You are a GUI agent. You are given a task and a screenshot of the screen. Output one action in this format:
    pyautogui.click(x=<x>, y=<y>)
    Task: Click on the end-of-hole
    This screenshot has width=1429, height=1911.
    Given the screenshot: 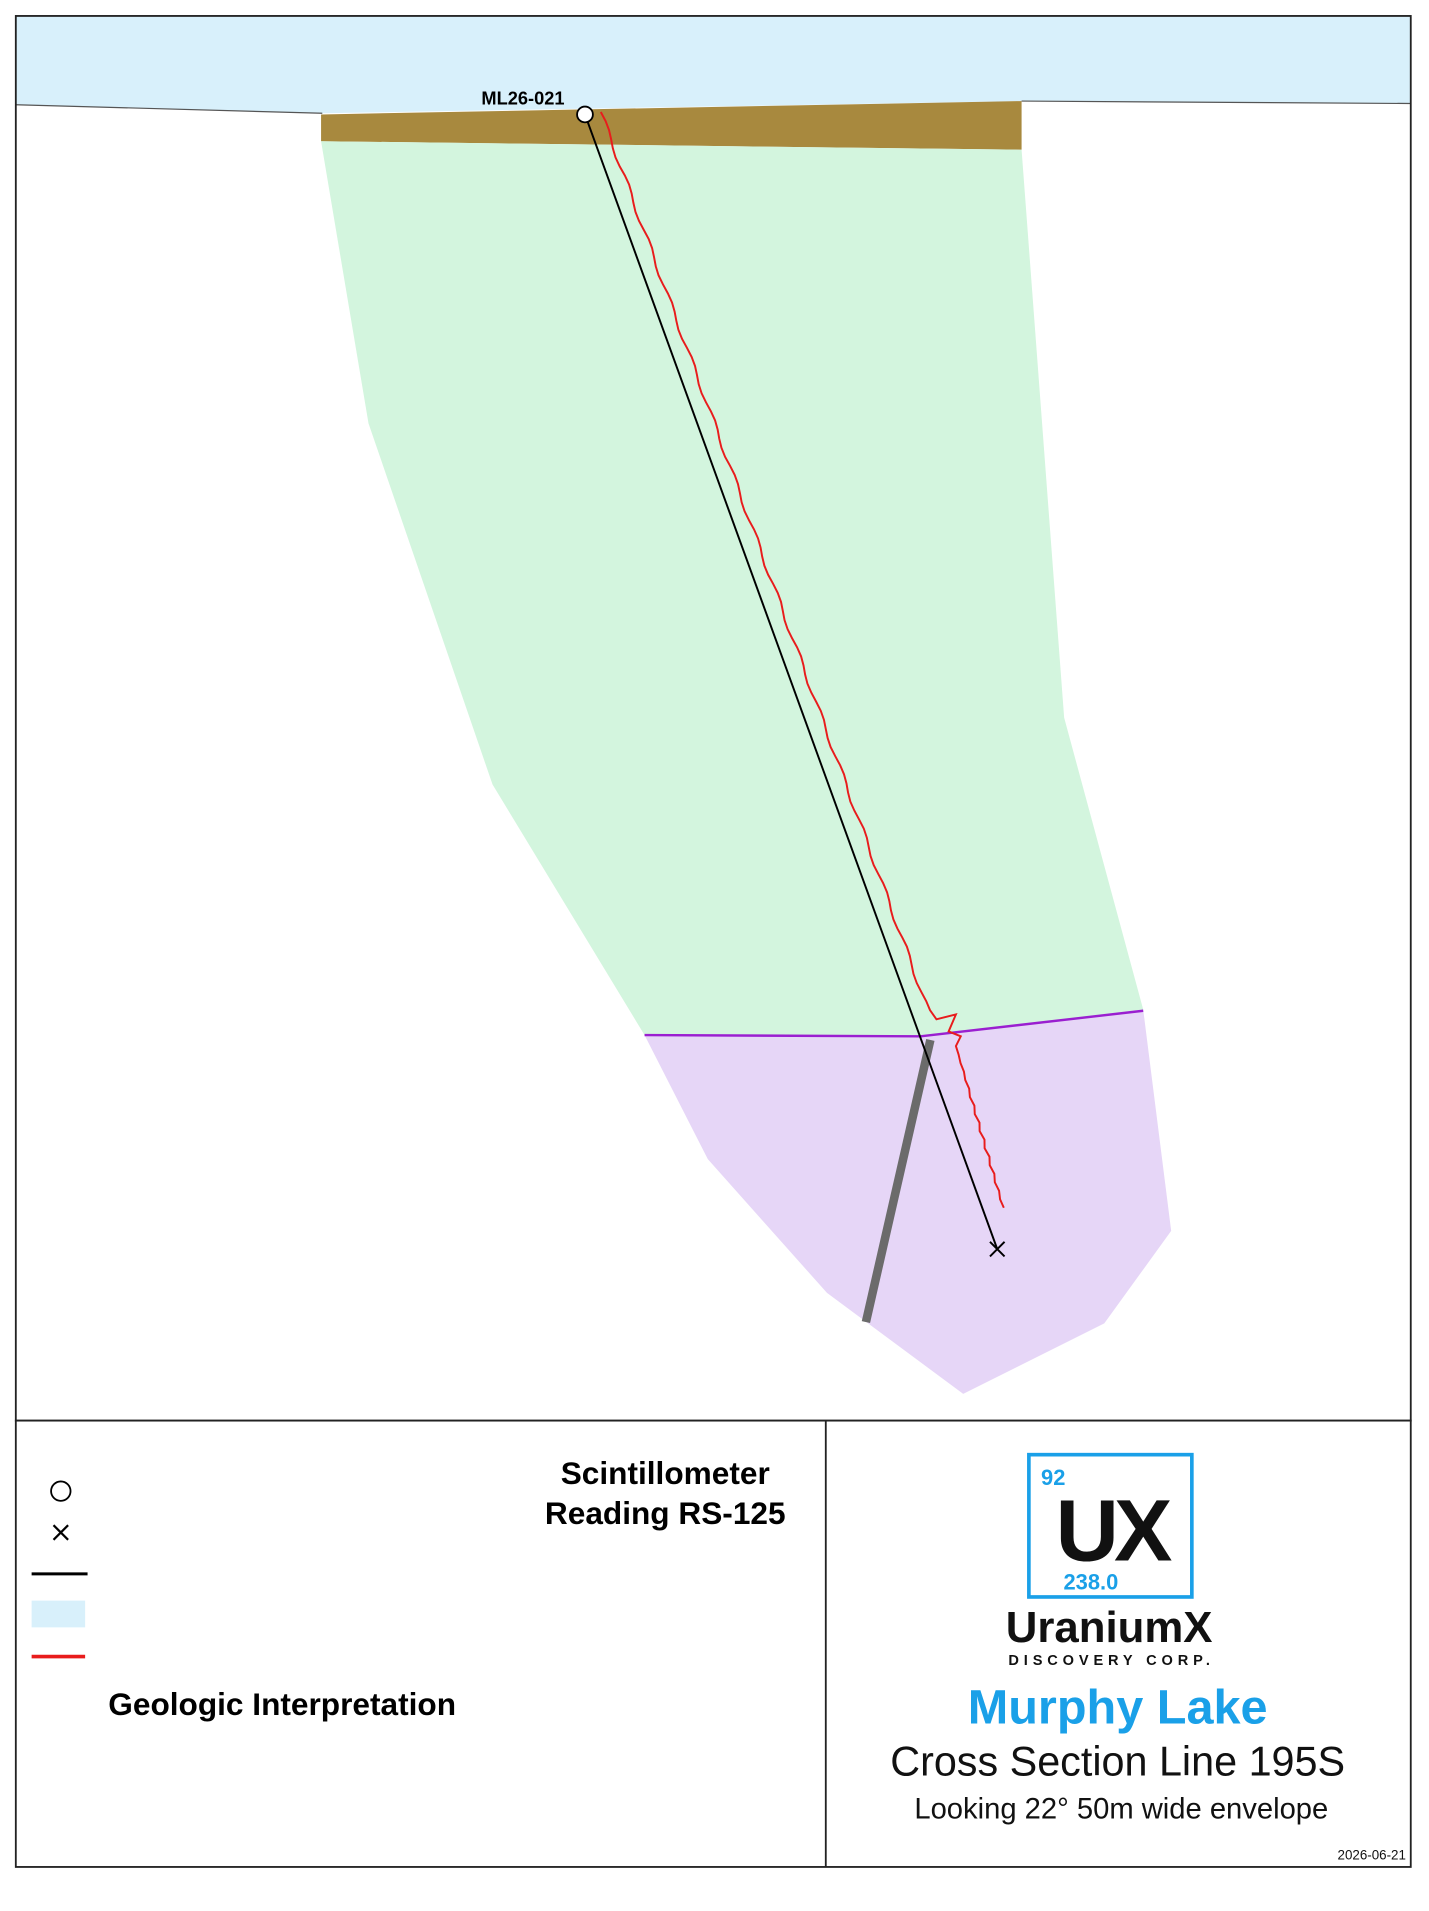 What is the action you would take?
    pyautogui.click(x=997, y=1249)
    